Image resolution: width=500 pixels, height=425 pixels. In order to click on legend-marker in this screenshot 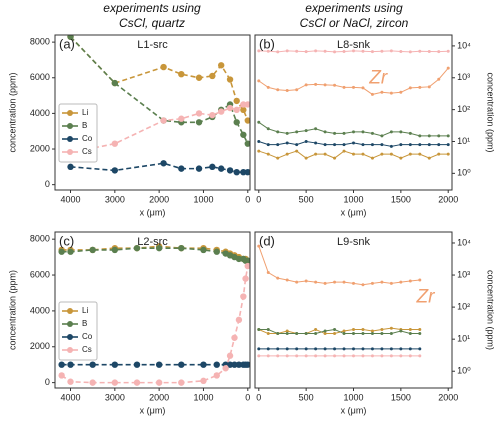, I will do `click(70, 337)`.